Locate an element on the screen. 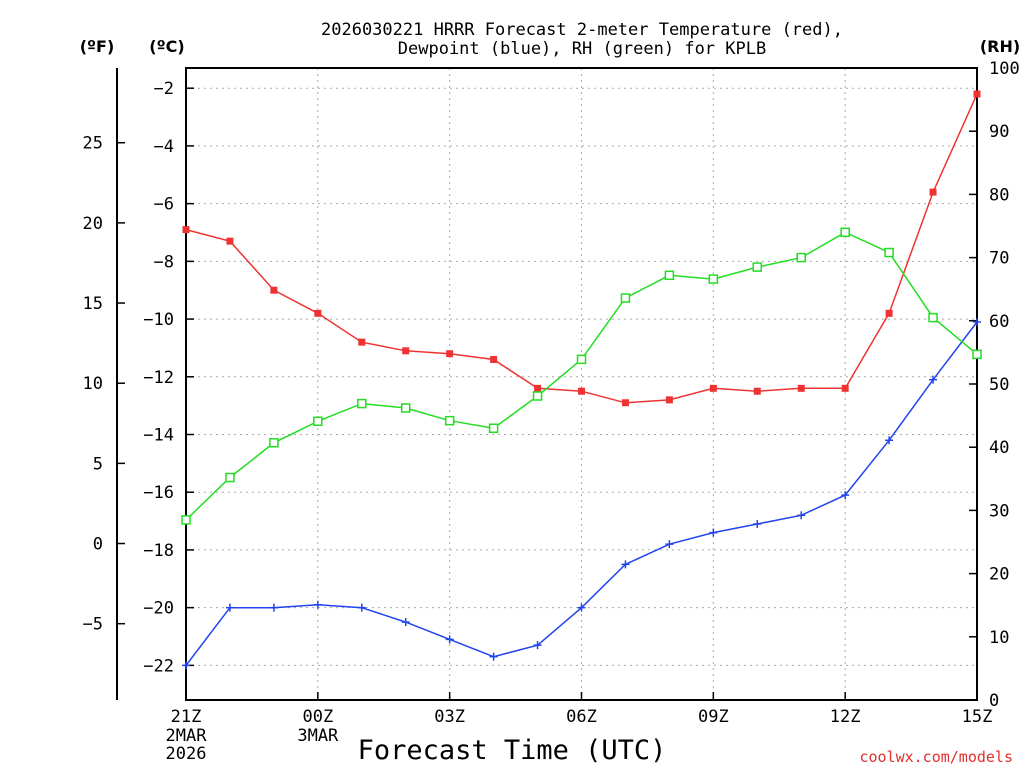  rh-tick-label: 50 is located at coordinates (999, 385).